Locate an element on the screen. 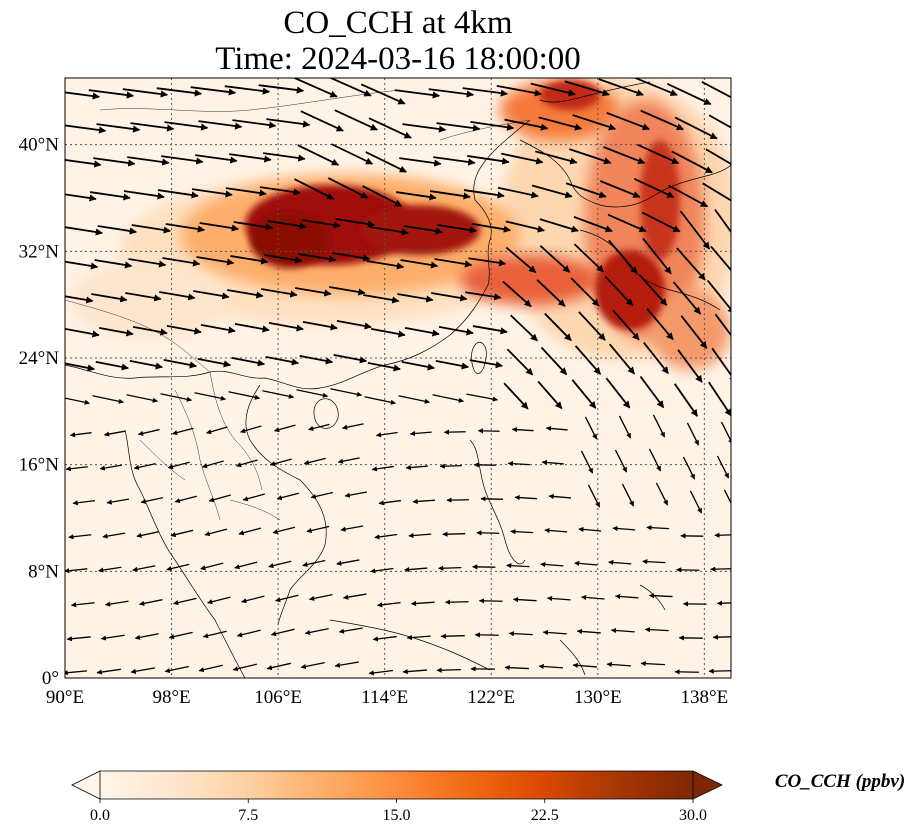  colorbar-tick-label: 15.0 is located at coordinates (397, 815).